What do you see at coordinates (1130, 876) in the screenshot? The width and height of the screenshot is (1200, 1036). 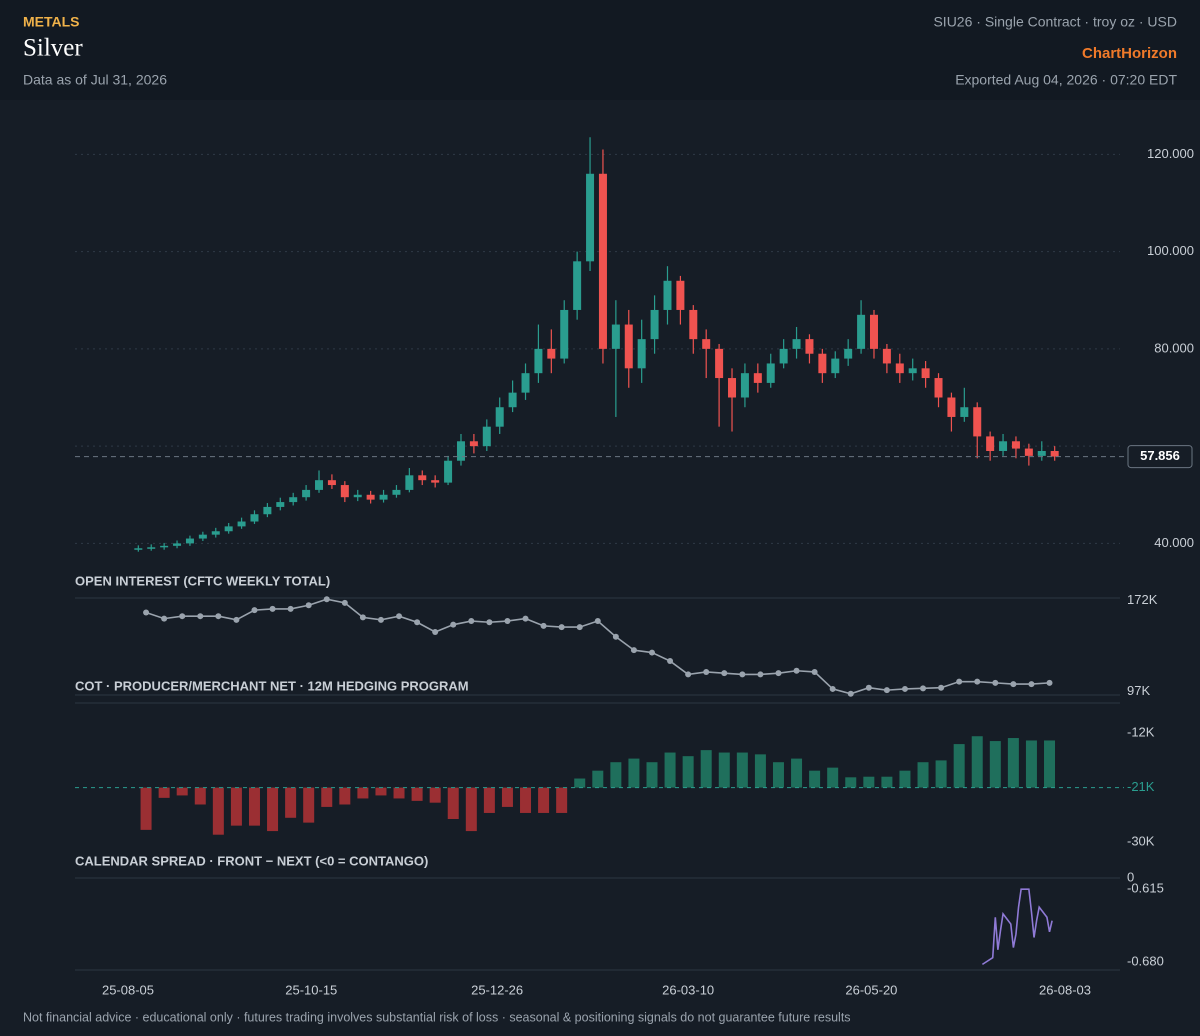 I see `corner-label: 0` at bounding box center [1130, 876].